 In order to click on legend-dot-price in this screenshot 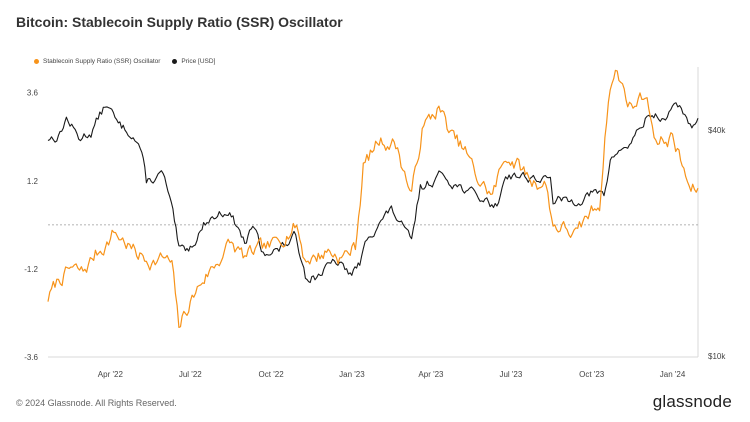, I will do `click(175, 61)`.